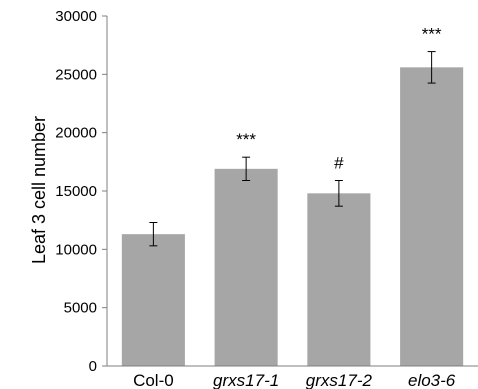 The height and width of the screenshot is (389, 478). Describe the element at coordinates (153, 380) in the screenshot. I see `x-category-label: Col-0` at that location.